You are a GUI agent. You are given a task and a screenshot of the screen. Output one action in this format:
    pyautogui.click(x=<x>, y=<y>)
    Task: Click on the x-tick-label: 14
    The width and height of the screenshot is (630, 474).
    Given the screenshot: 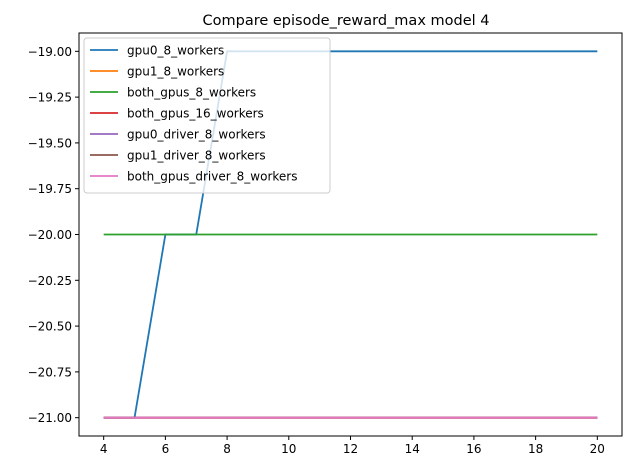 What is the action you would take?
    pyautogui.click(x=412, y=449)
    